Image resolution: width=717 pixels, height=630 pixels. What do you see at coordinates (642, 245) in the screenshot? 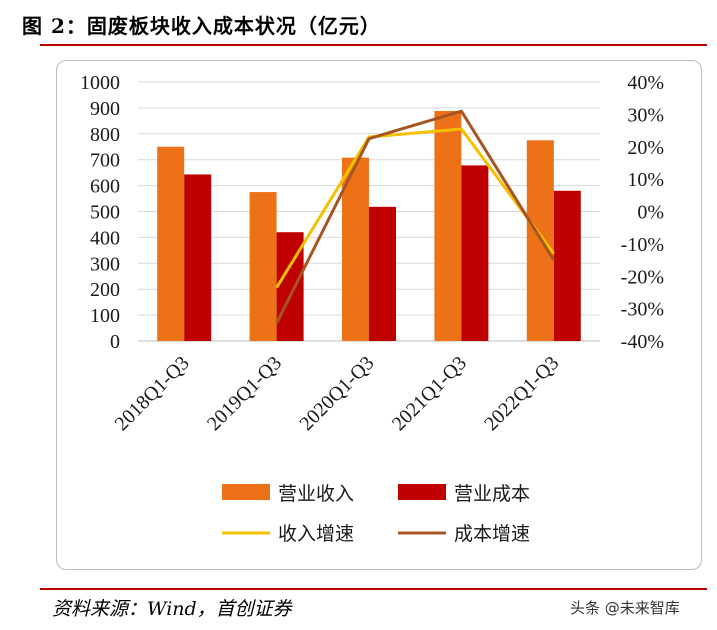
I see `right-tick-label: -10%` at bounding box center [642, 245].